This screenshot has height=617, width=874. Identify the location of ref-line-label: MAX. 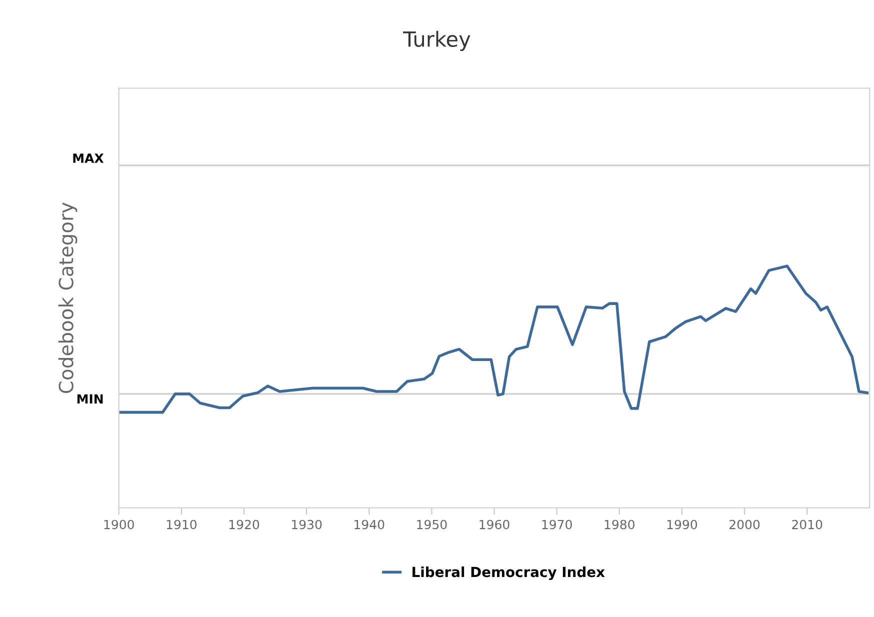
(88, 158).